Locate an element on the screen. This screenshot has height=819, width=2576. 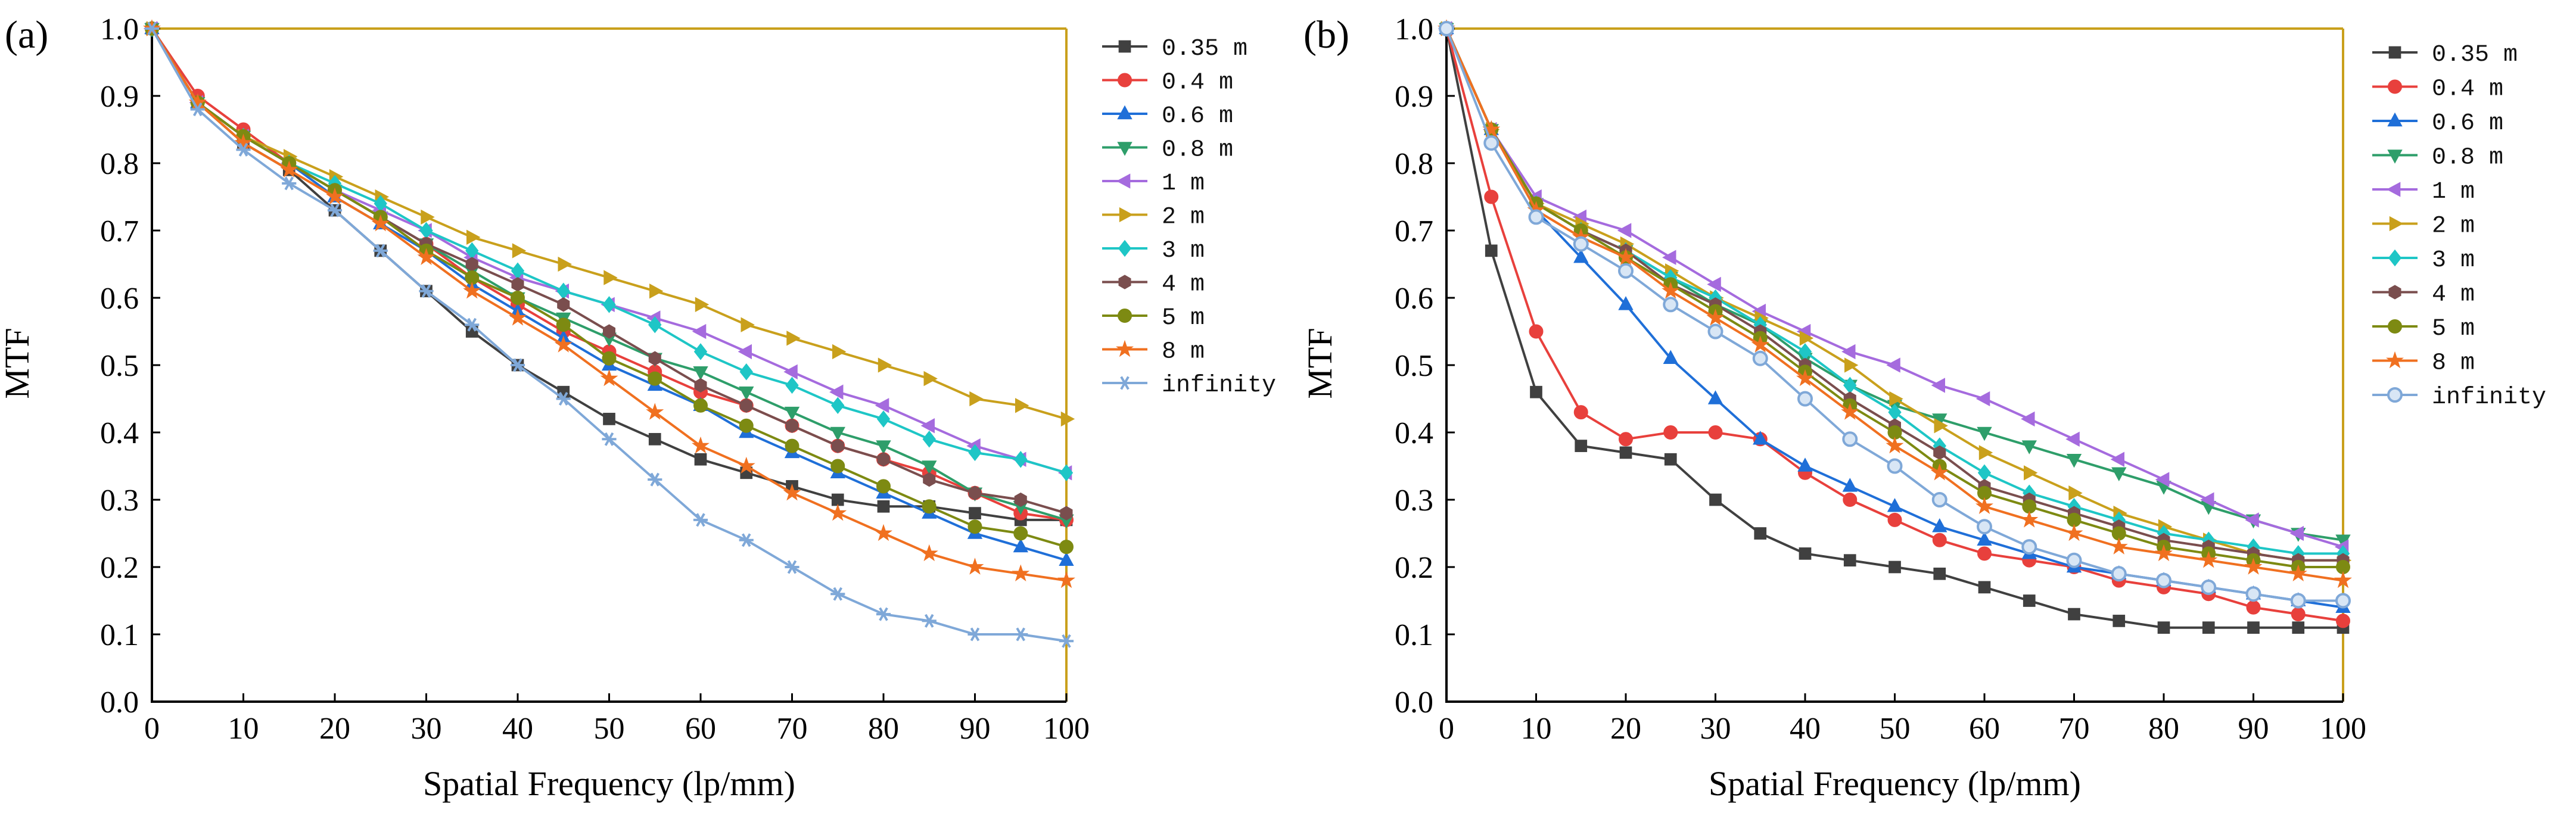
x-tick-label: 40 is located at coordinates (1805, 729).